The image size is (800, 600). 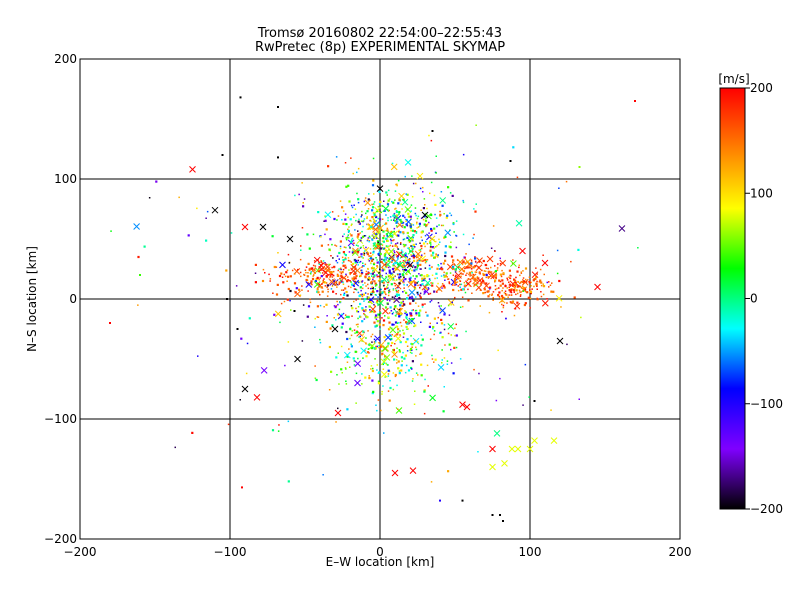 I want to click on chart-title-line1: Tromsø 20160802 22:54:00–22:55:43, so click(x=379, y=33).